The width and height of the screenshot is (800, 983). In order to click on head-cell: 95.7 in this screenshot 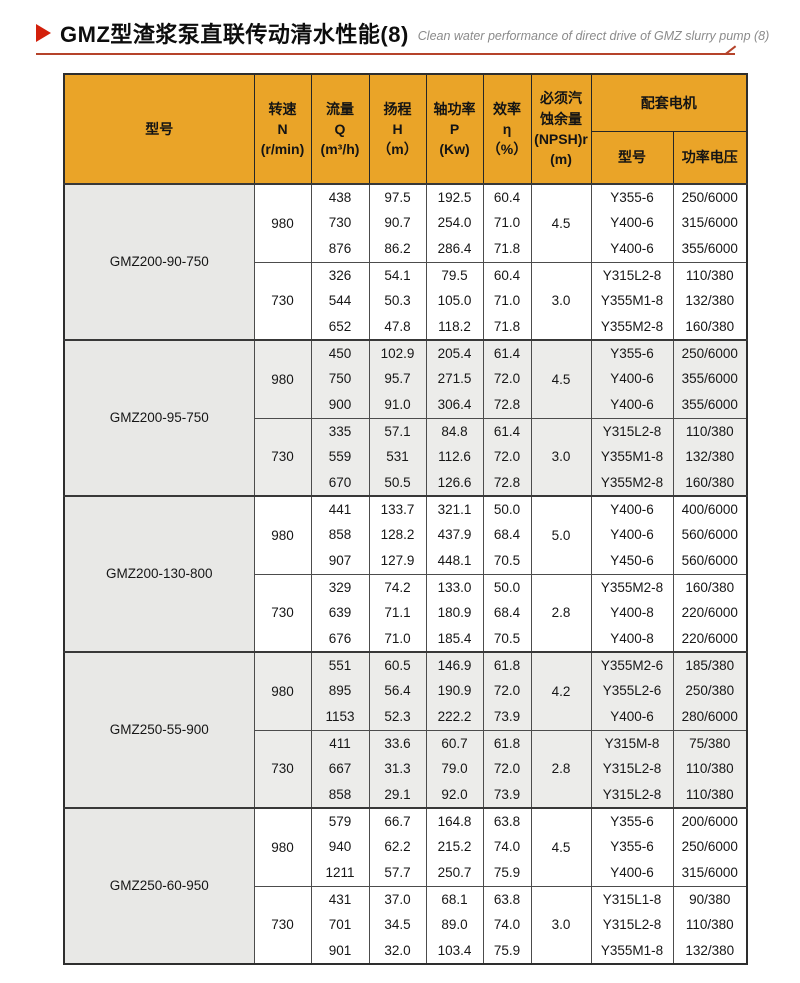, I will do `click(397, 379)`.